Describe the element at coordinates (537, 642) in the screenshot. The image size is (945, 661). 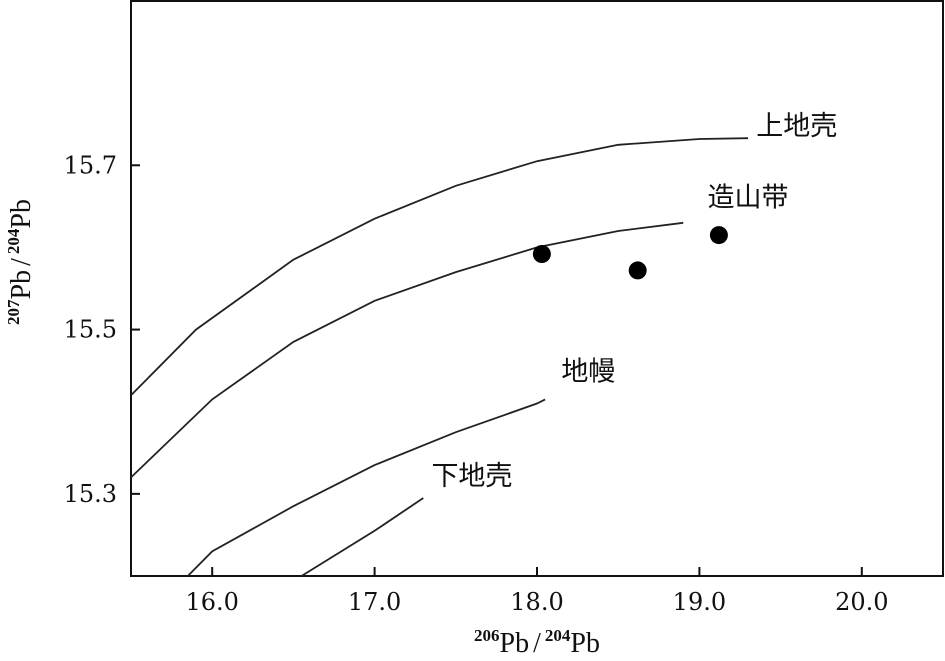
I see `x-axis-title: 206Pb/204Pb` at that location.